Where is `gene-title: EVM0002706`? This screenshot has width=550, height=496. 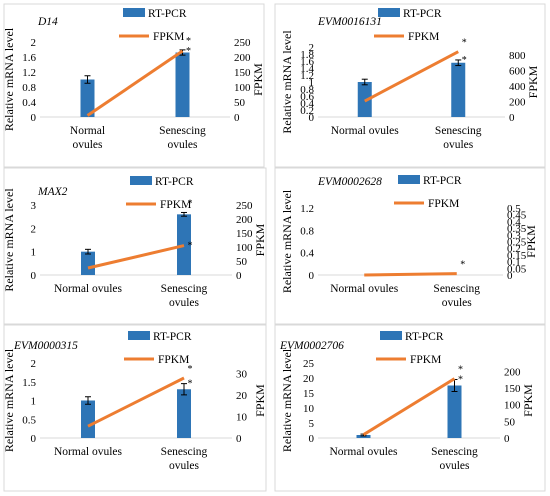 gene-title: EVM0002706 is located at coordinates (311, 346).